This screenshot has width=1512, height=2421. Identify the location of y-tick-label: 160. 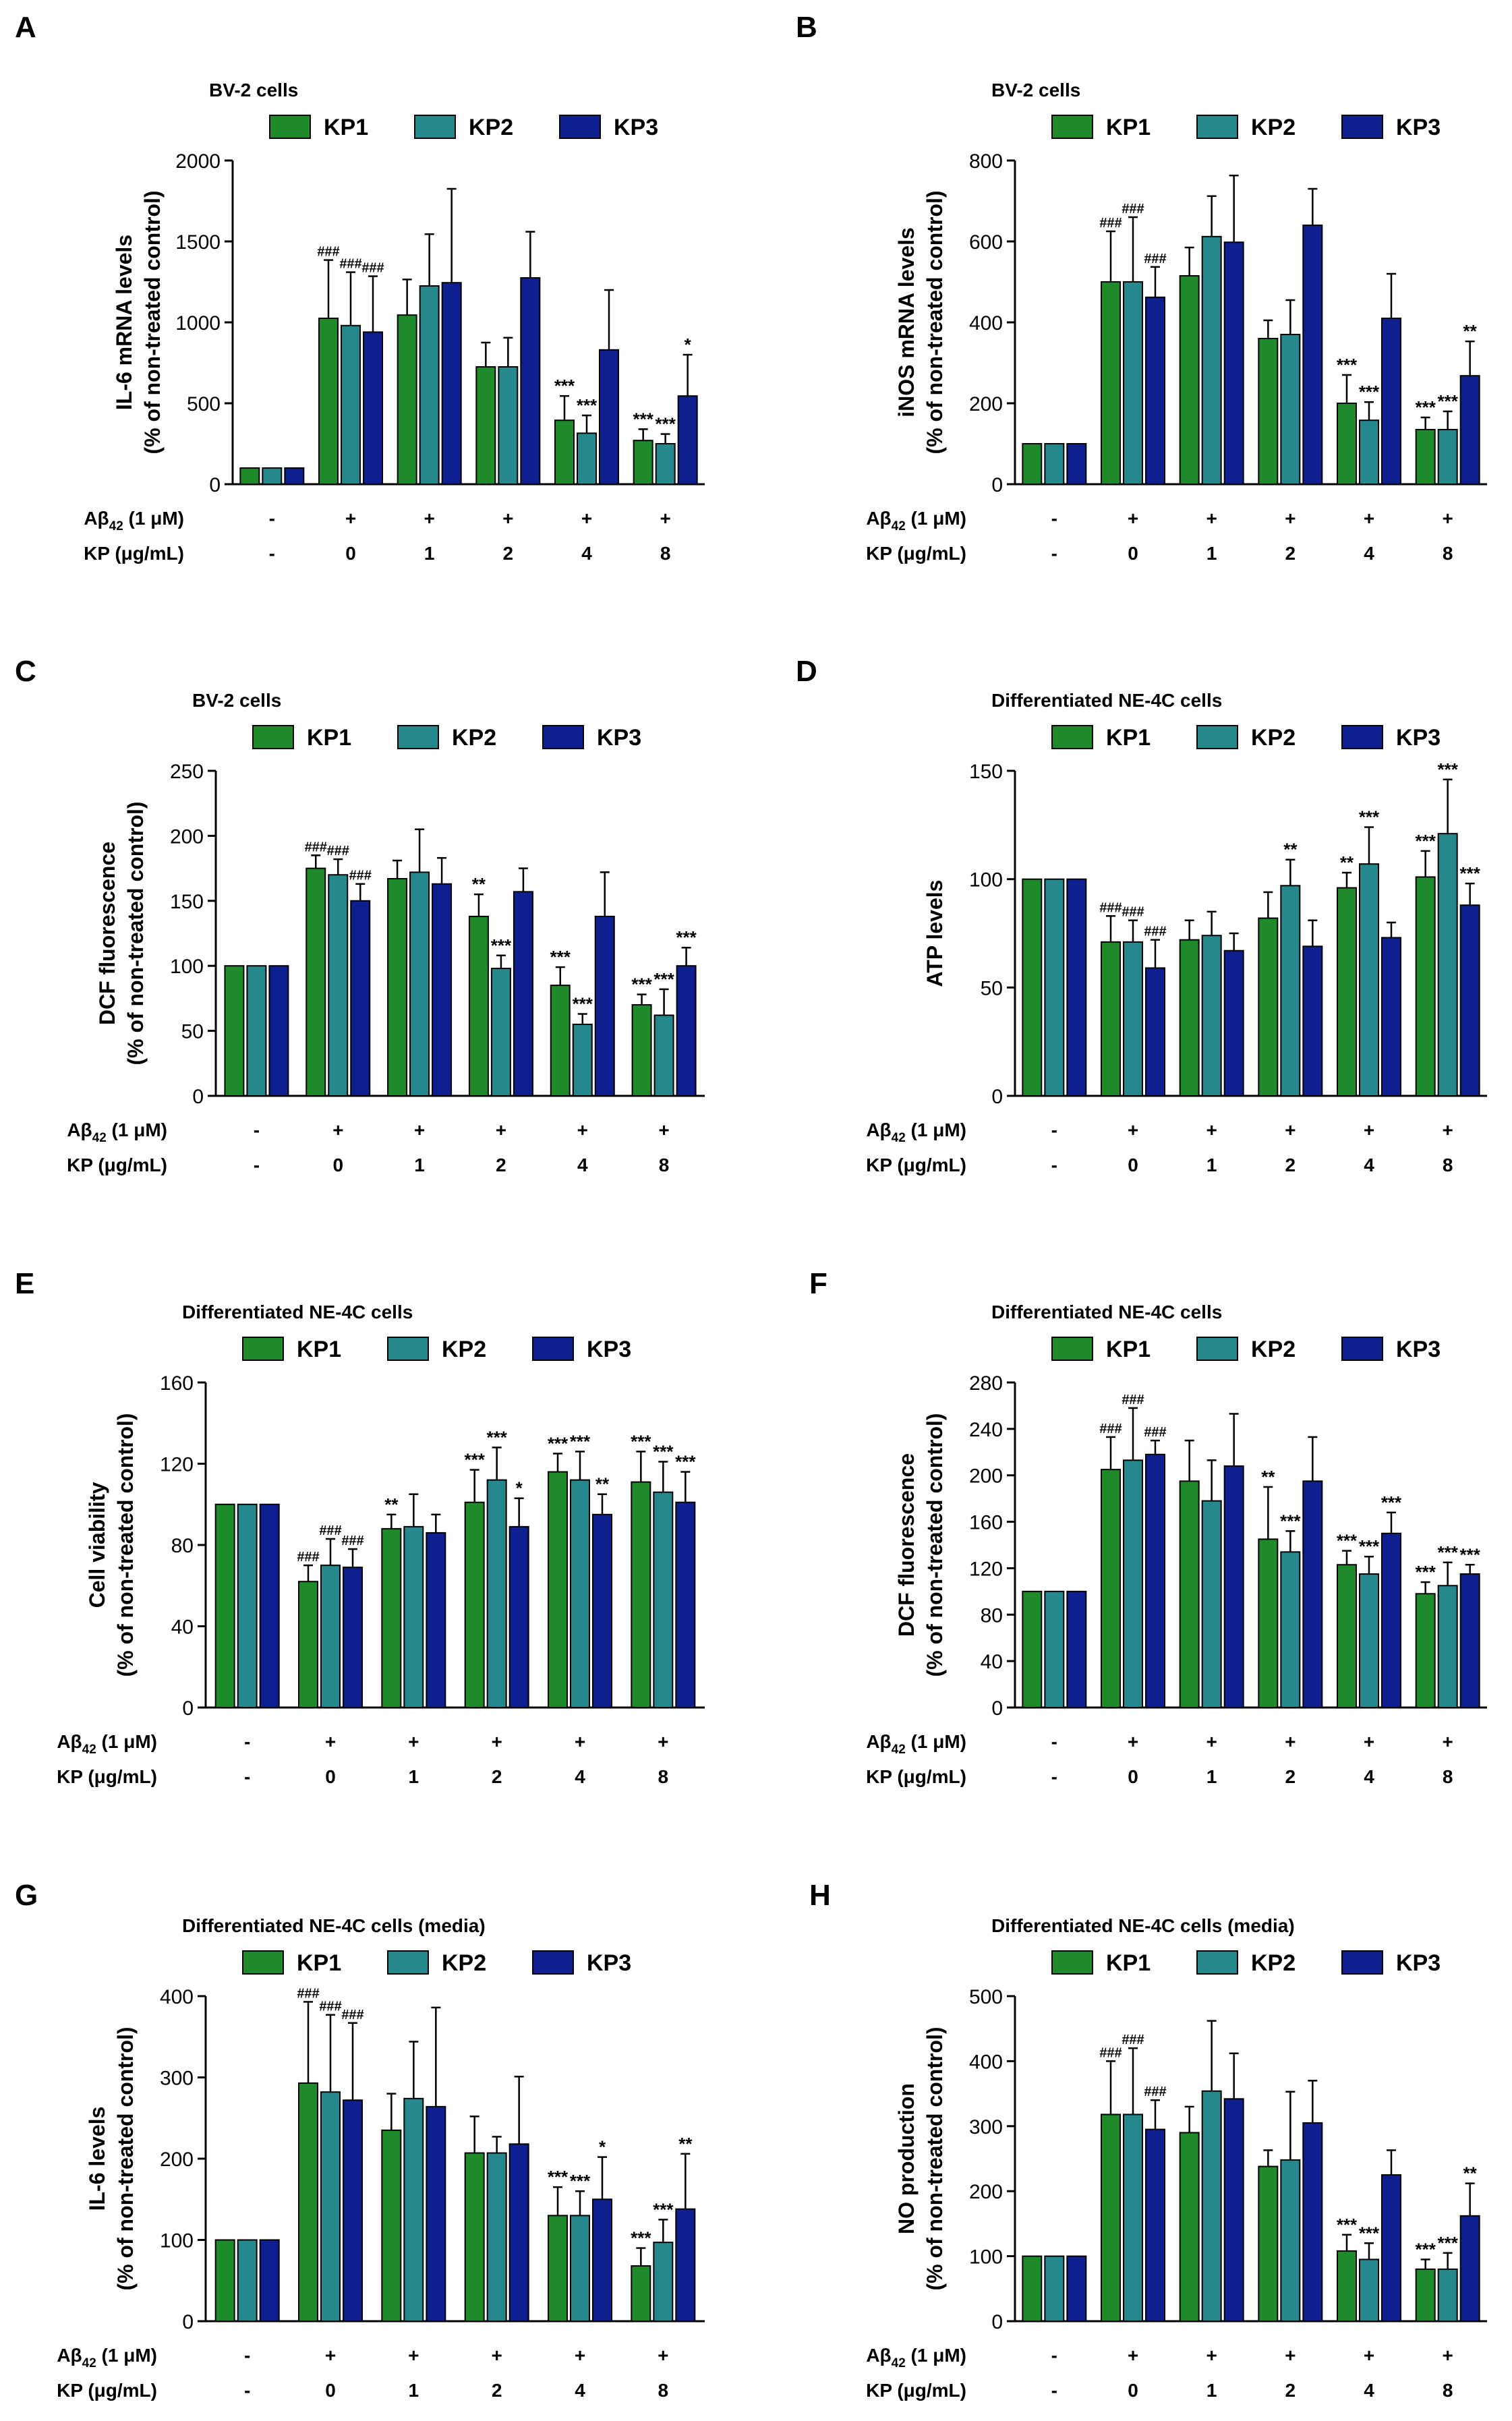
(986, 1523).